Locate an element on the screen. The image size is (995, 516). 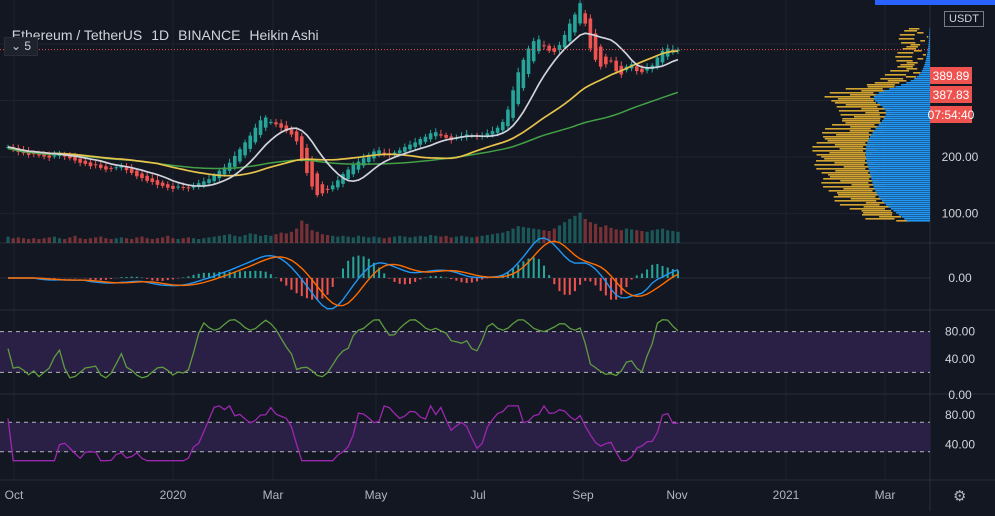
rsi-band is located at coordinates (465, 437).